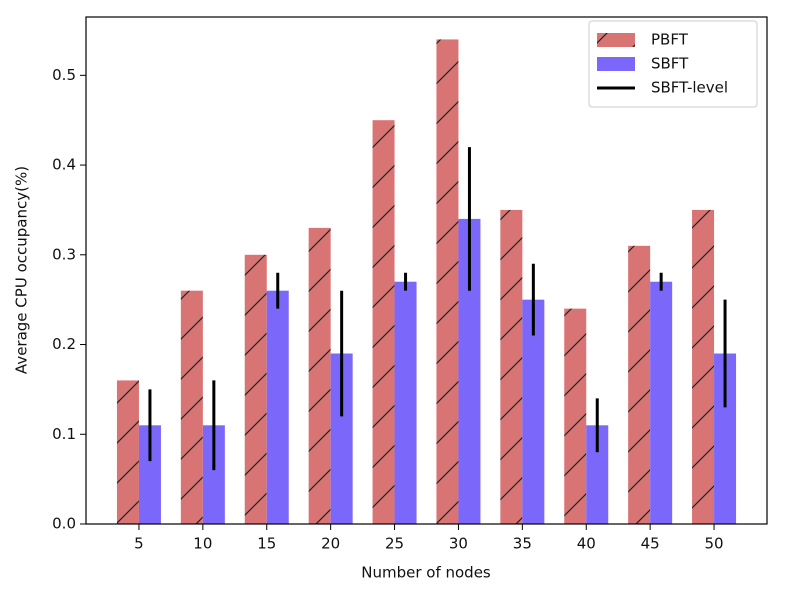  Describe the element at coordinates (330, 544) in the screenshot. I see `x-tick-label: 20` at that location.